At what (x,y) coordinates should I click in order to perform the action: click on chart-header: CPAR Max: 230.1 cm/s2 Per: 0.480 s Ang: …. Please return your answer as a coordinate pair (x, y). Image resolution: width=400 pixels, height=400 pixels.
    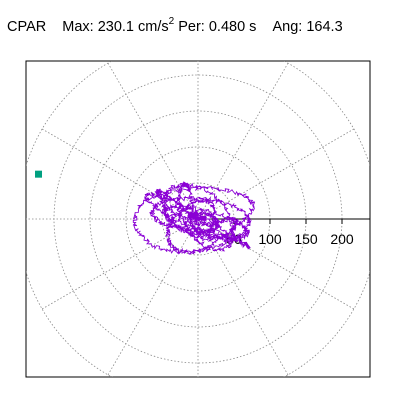
    Looking at the image, I should click on (175, 25).